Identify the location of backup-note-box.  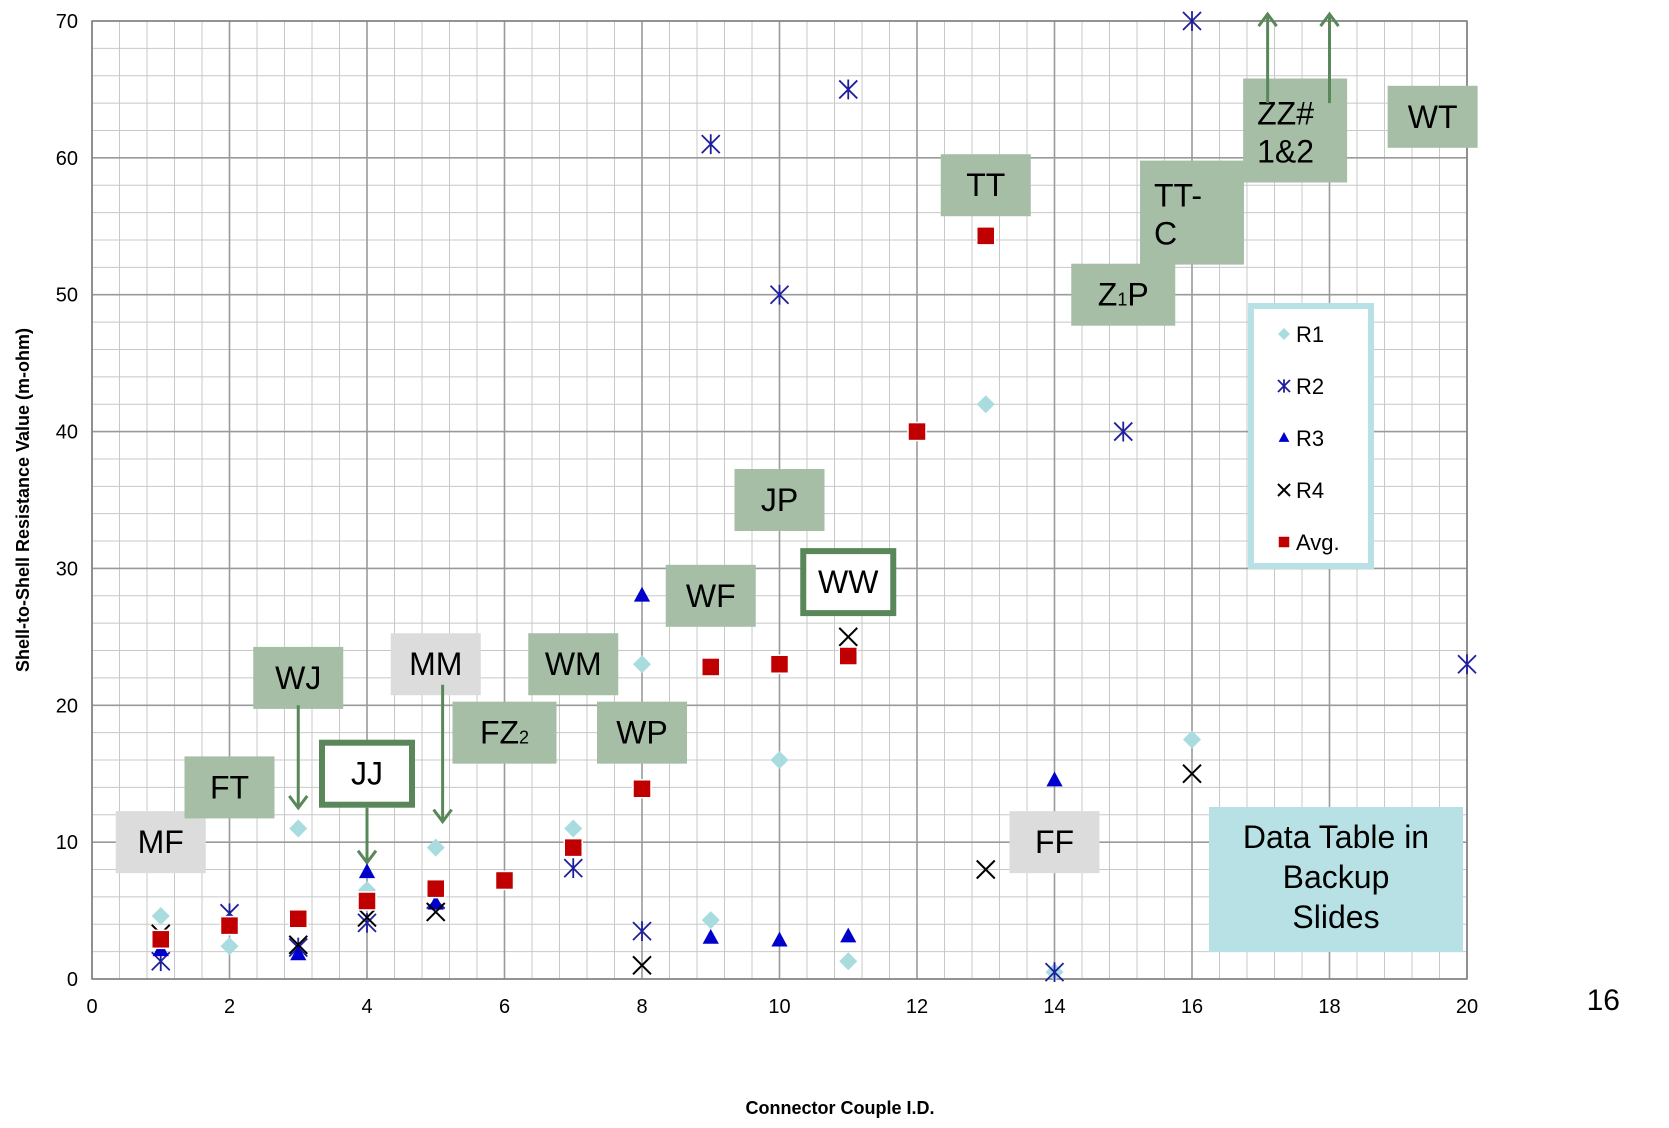
(1336, 879).